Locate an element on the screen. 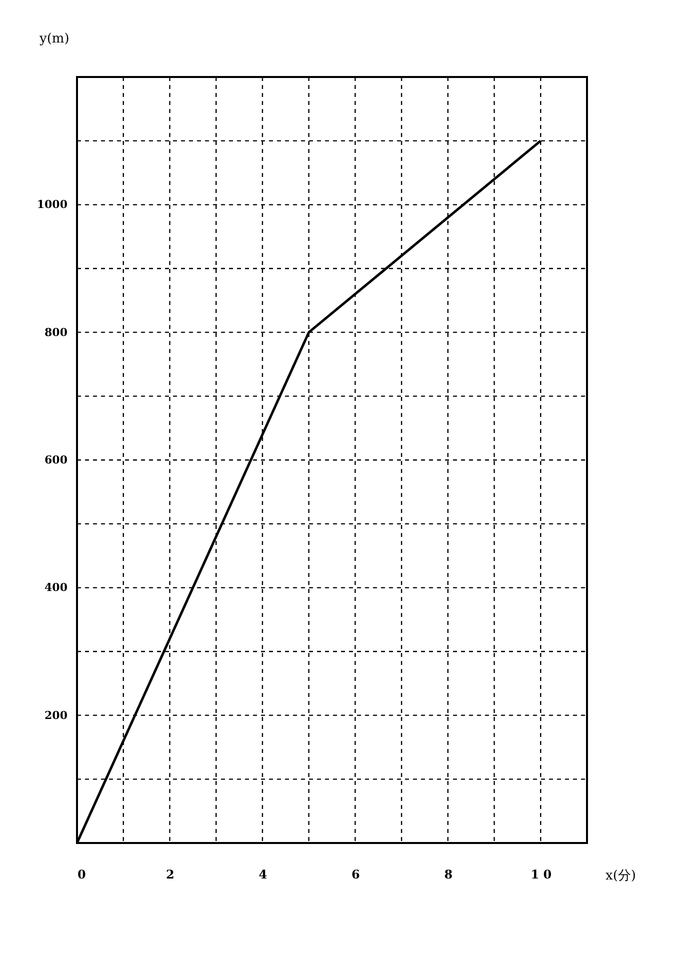  y-tick-label: 800 is located at coordinates (56, 332).